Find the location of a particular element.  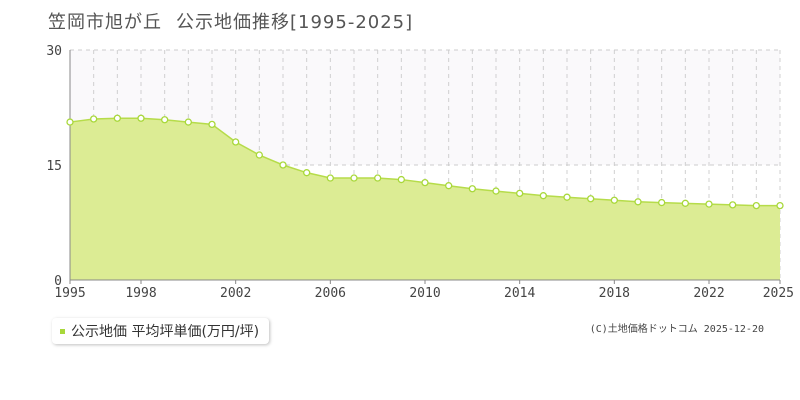

credit-text: (C)土地価格ドットコム 2025-12-20 is located at coordinates (676, 329).